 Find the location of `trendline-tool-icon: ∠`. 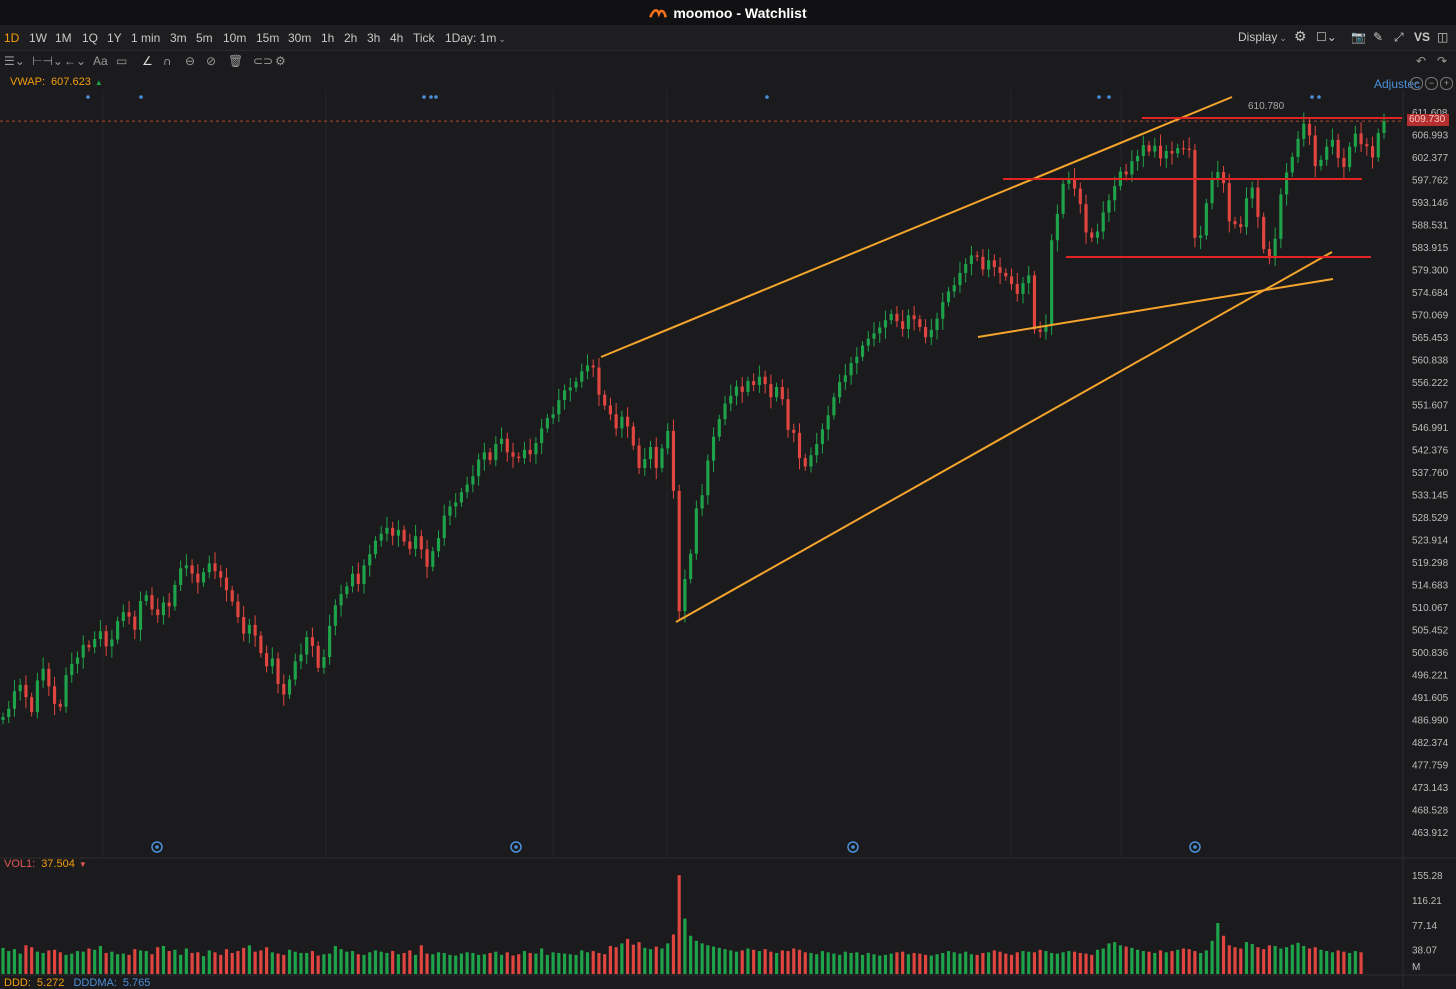

trendline-tool-icon: ∠ is located at coordinates (147, 61).